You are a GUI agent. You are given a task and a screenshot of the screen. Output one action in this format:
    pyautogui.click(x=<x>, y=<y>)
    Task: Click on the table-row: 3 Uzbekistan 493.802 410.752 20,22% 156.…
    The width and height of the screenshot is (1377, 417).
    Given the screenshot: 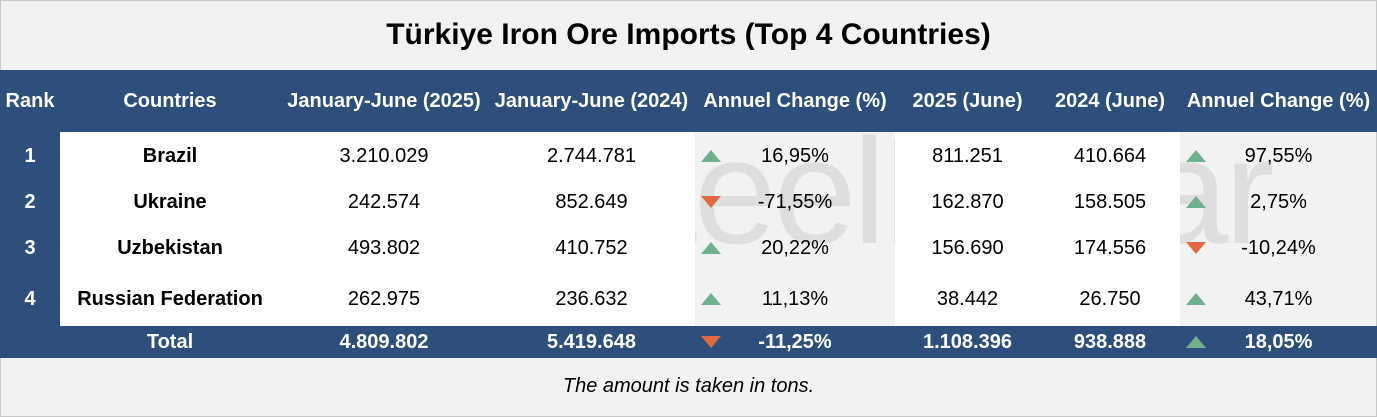 What is the action you would take?
    pyautogui.click(x=688, y=248)
    